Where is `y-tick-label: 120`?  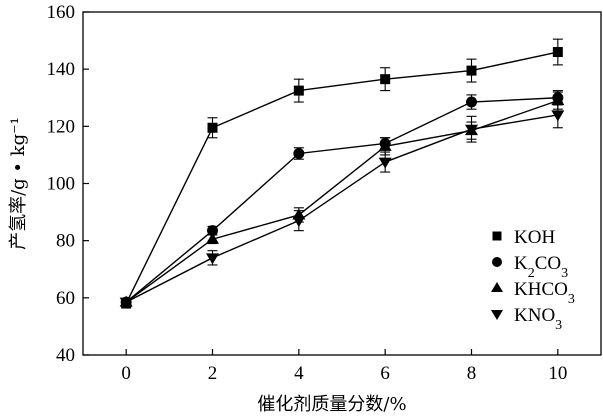 y-tick-label: 120 is located at coordinates (61, 126).